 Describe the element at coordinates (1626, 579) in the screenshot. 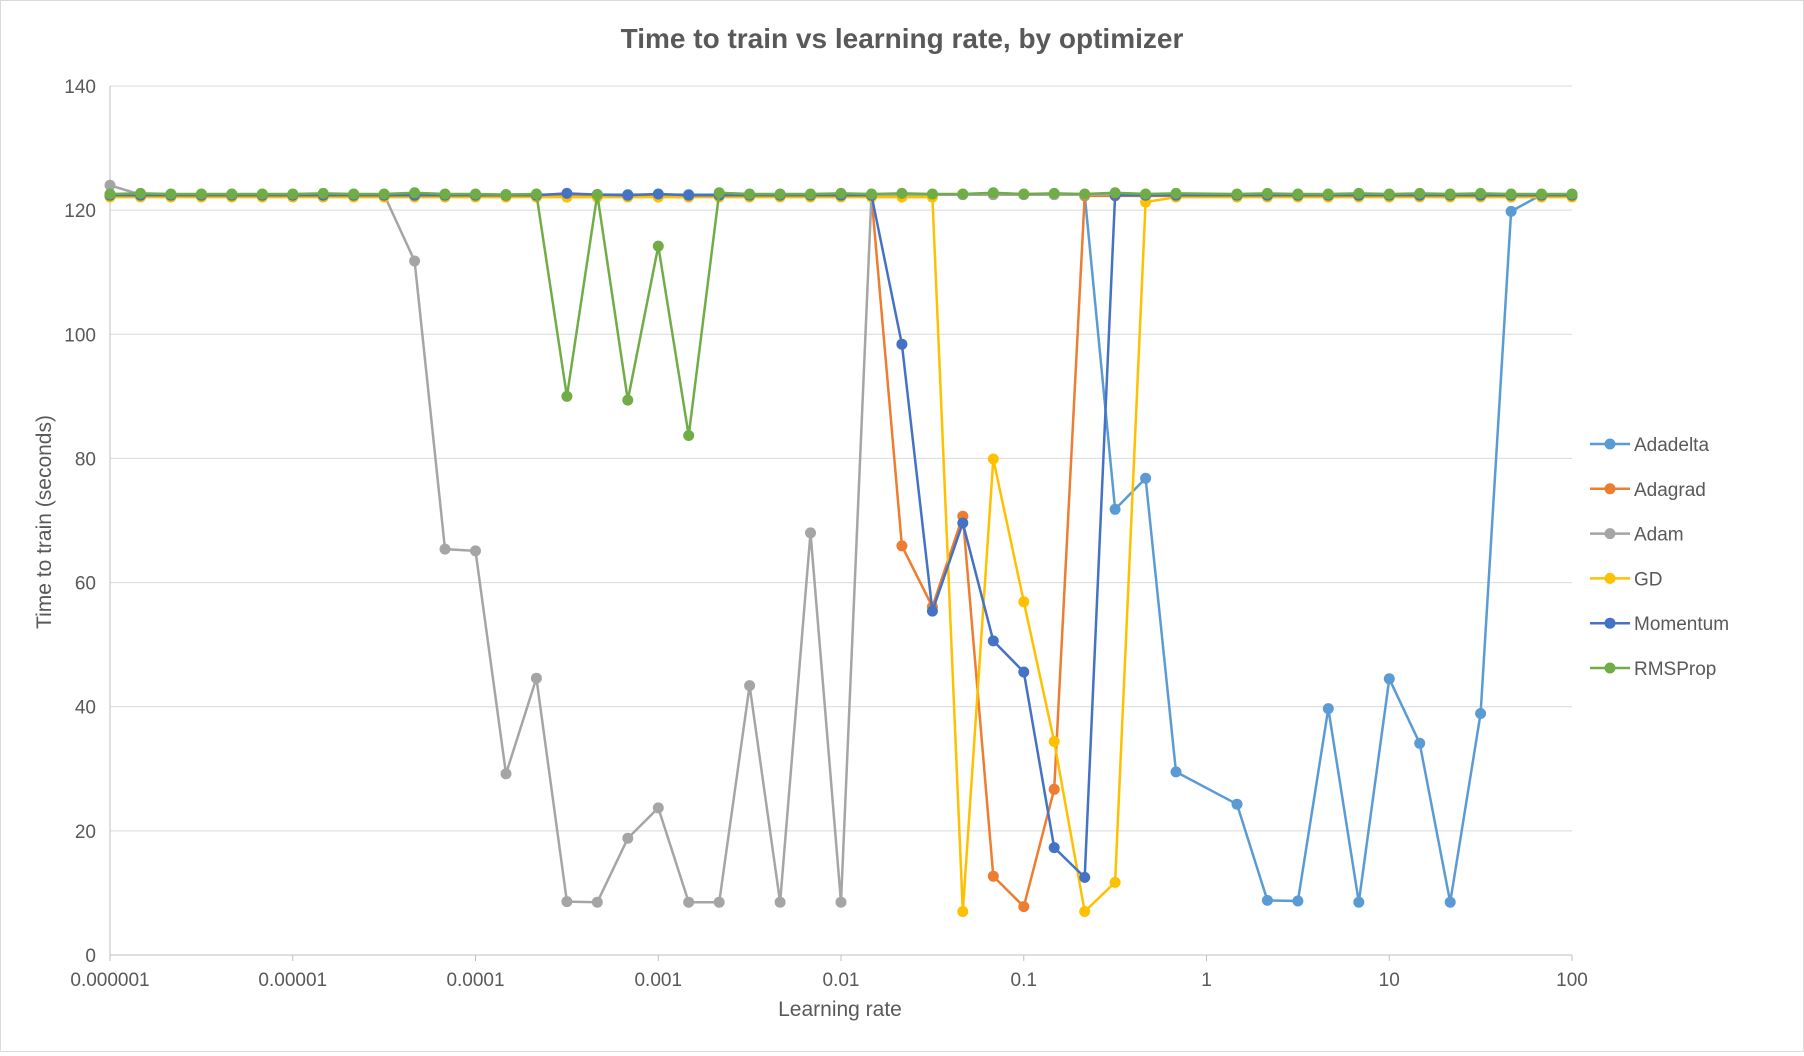

I see `legend-item-gd: GD` at that location.